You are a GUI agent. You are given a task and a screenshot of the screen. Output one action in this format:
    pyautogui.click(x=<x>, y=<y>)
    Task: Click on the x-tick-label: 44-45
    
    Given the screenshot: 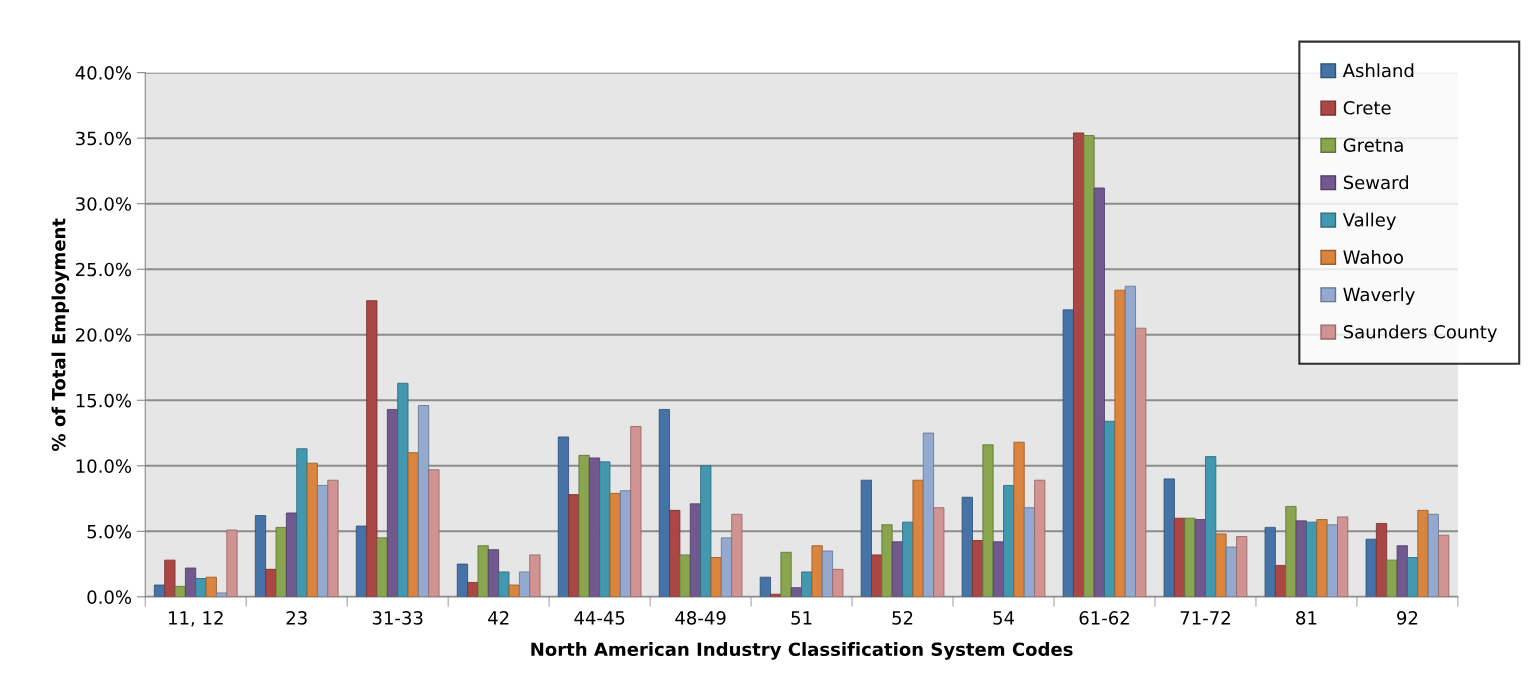 What is the action you would take?
    pyautogui.click(x=599, y=618)
    